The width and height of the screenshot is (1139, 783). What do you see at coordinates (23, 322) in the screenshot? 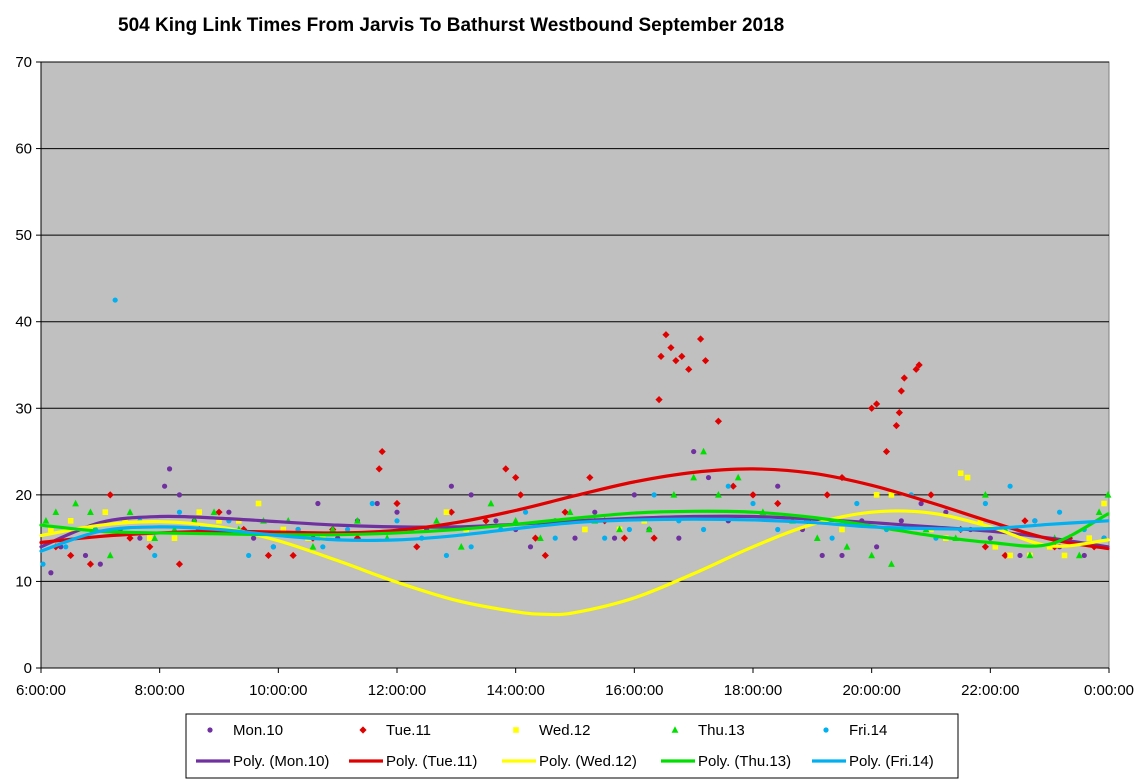
I see `y-tick-label: 40` at bounding box center [23, 322].